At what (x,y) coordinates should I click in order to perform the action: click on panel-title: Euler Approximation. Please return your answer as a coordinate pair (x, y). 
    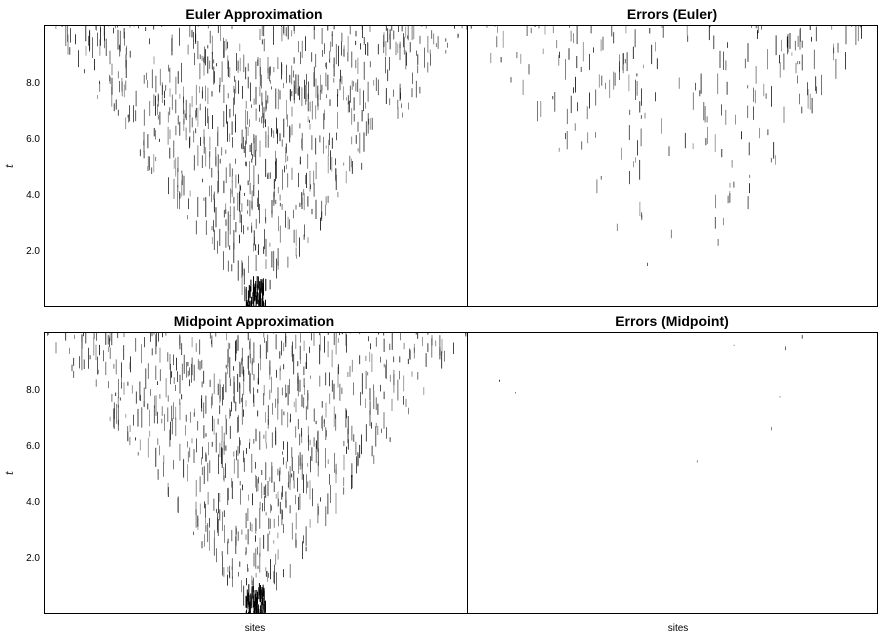
    Looking at the image, I should click on (253, 14).